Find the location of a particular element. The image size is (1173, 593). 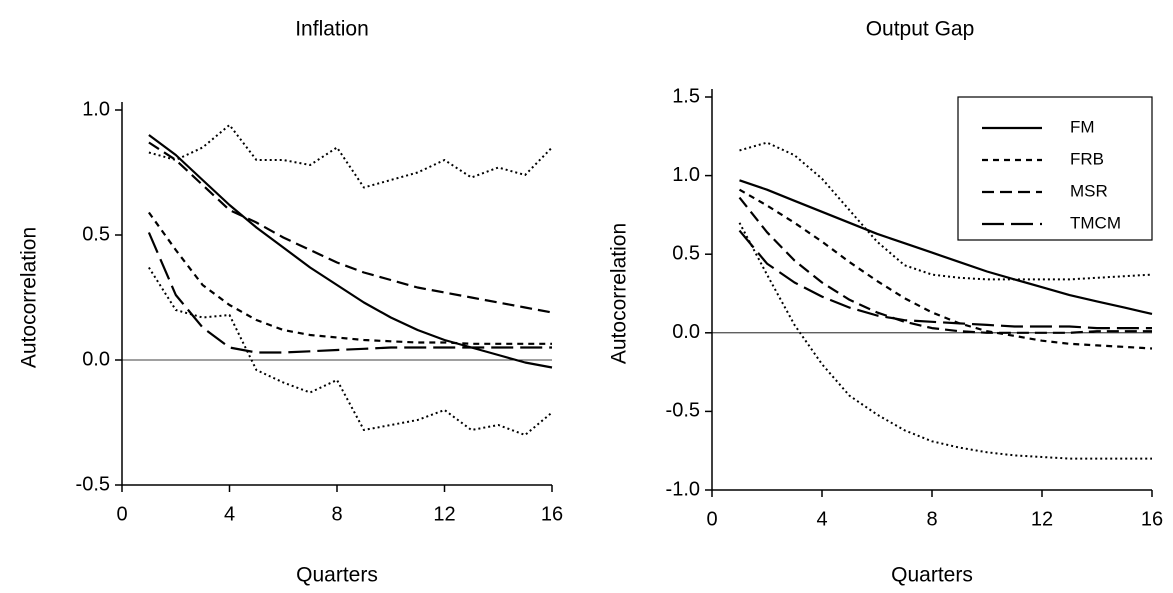

series-line-tmcm is located at coordinates (945, 279).